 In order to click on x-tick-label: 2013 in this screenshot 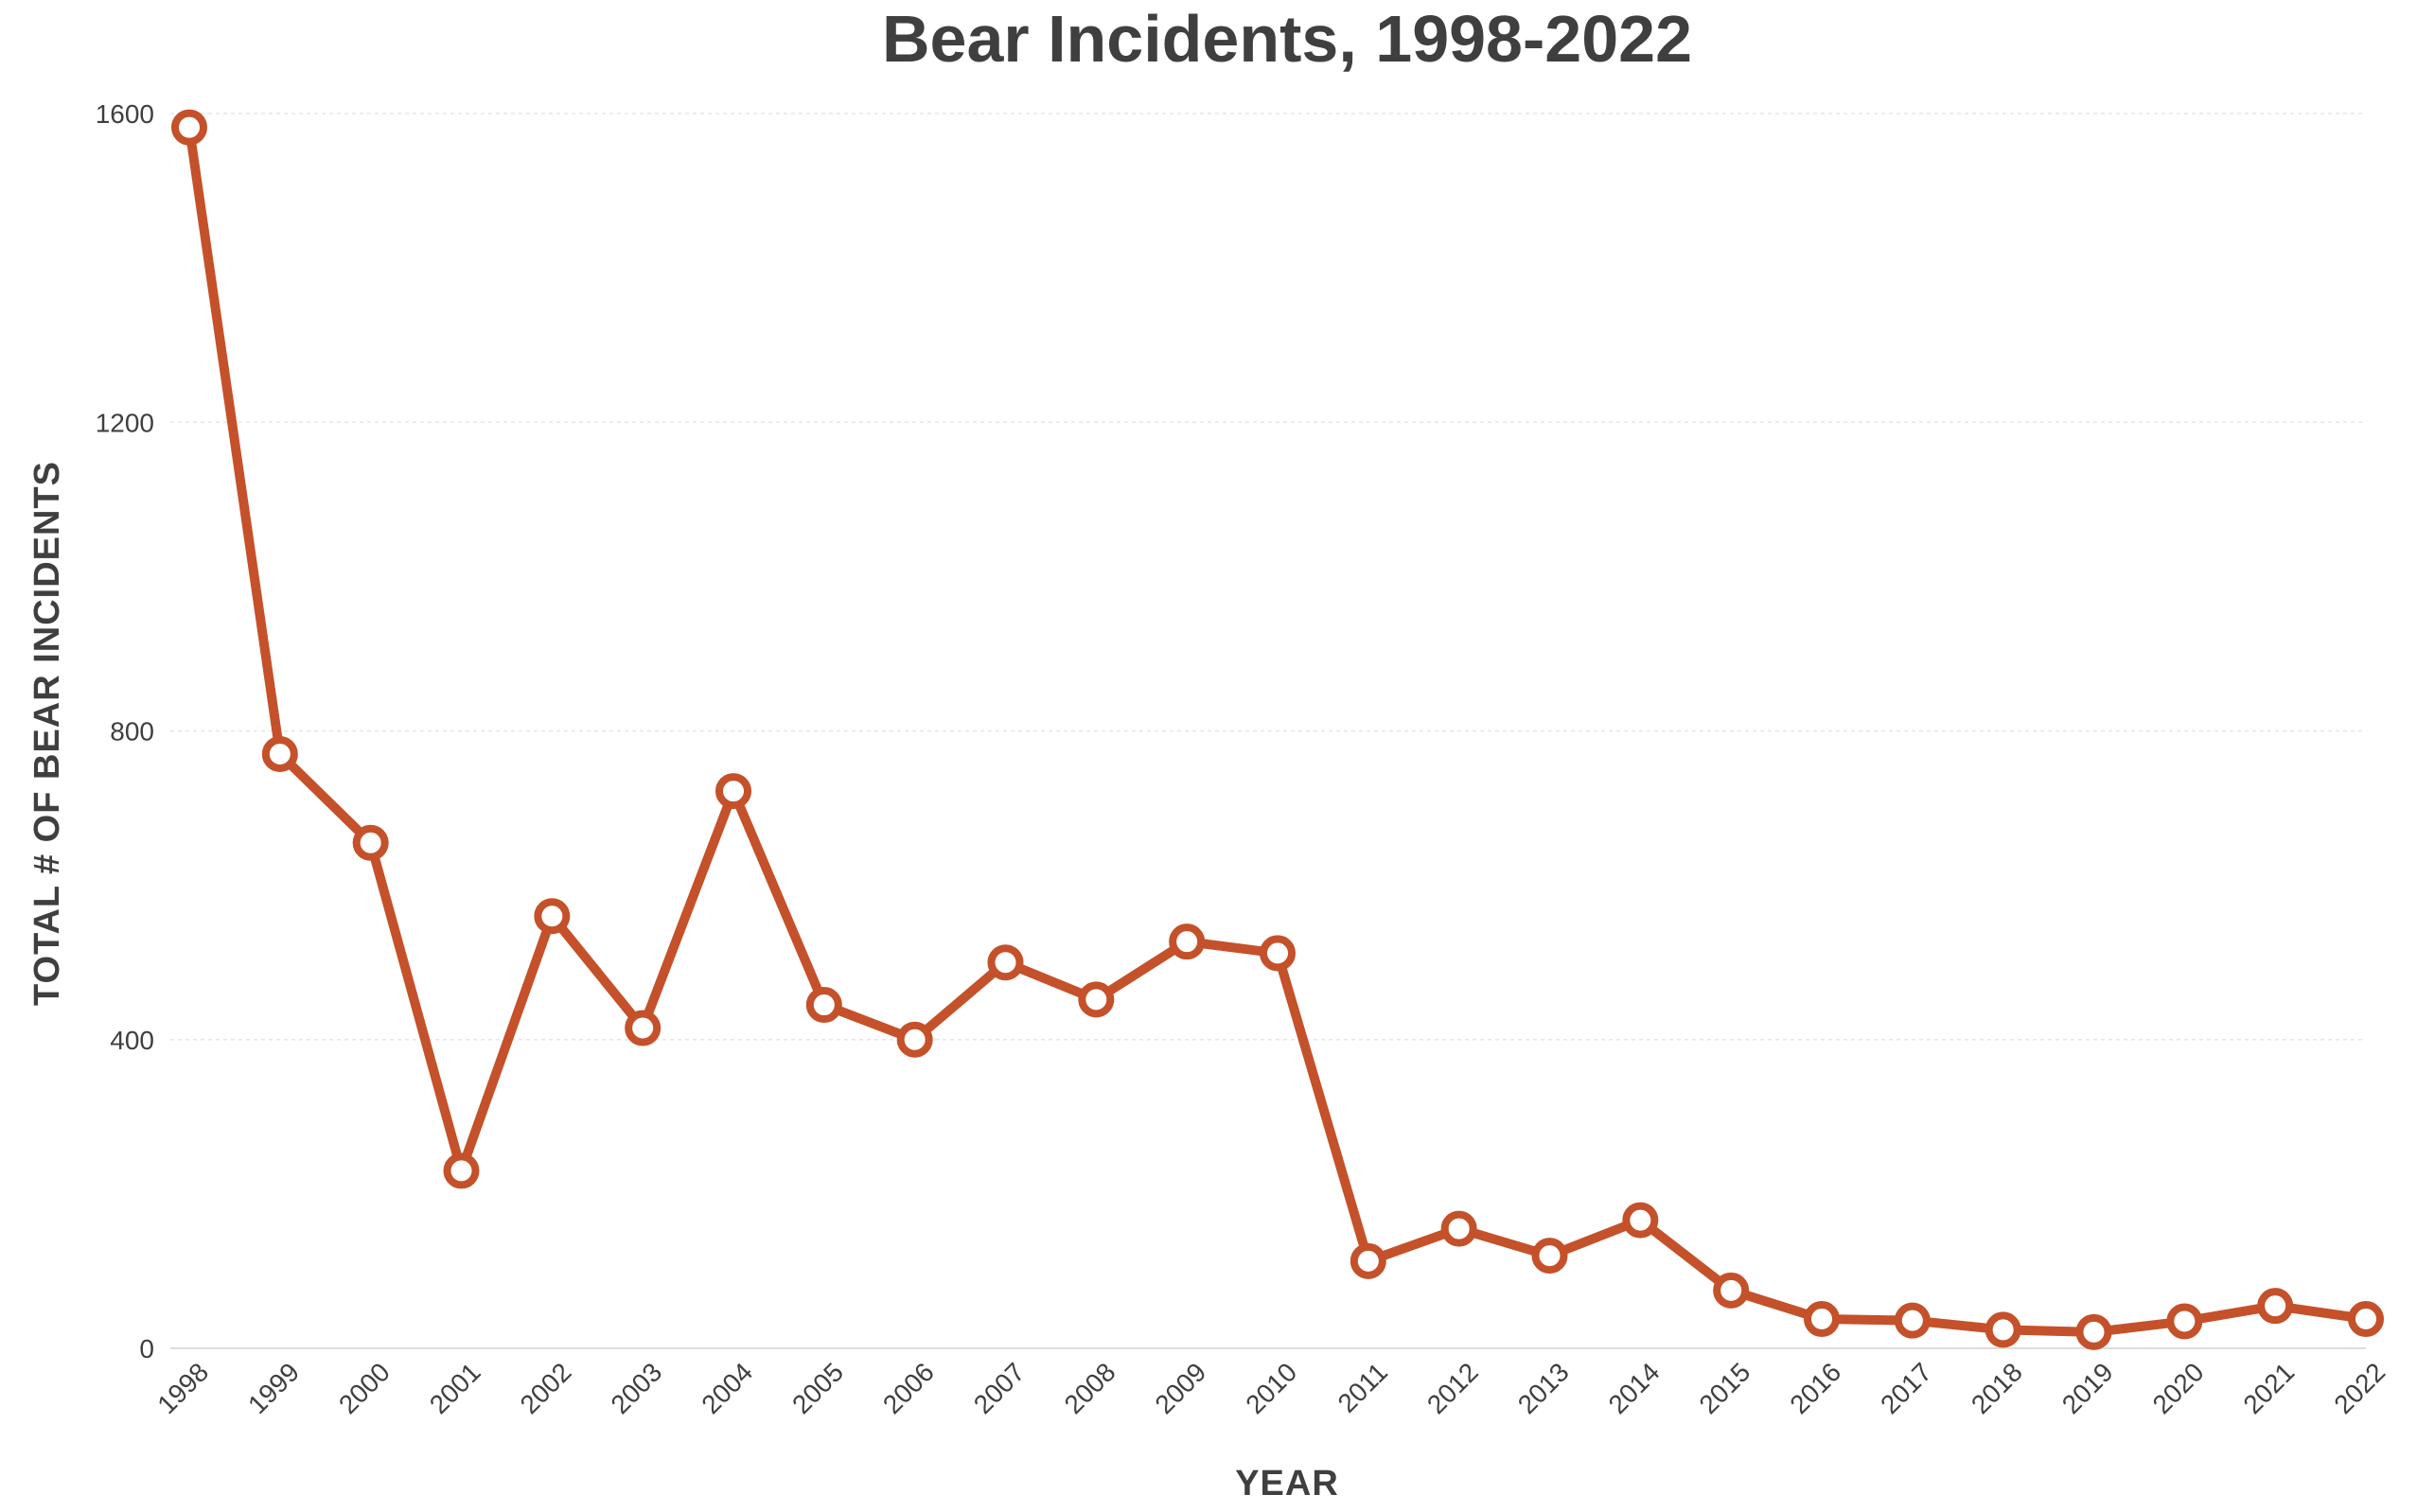, I will do `click(1543, 1388)`.